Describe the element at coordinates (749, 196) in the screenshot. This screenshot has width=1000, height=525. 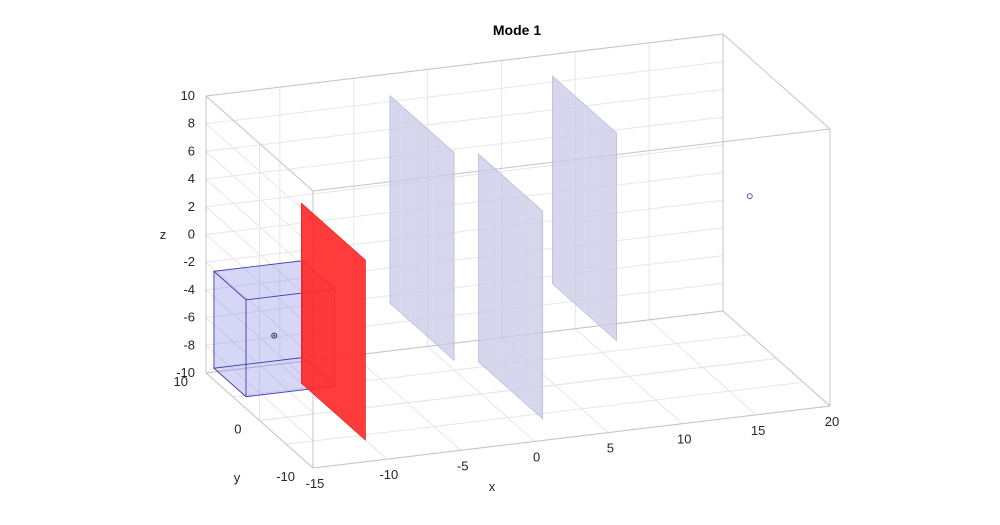
I see `target-point-marker` at that location.